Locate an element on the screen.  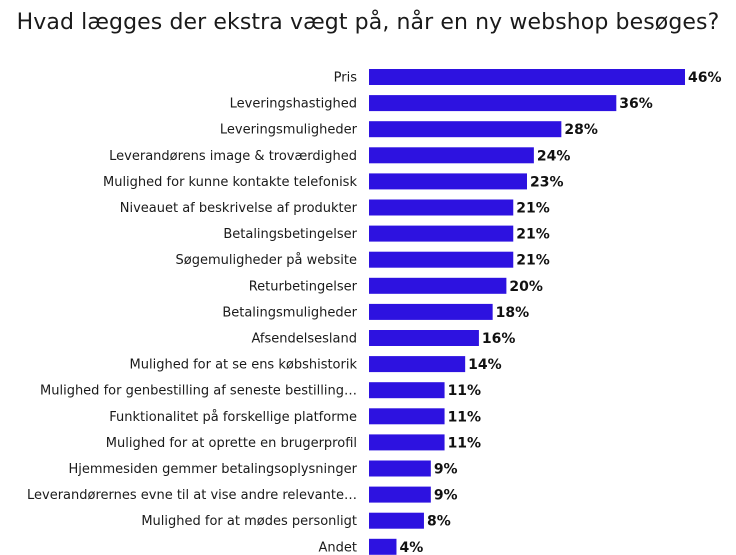
value-label: 46% is located at coordinates (705, 78).